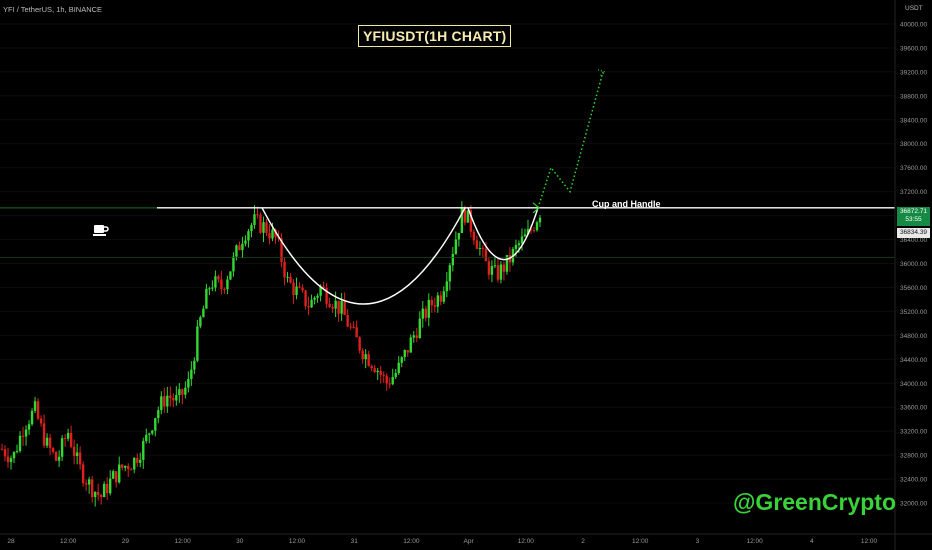 This screenshot has width=932, height=550. What do you see at coordinates (913, 144) in the screenshot?
I see `y-tick-label: 38000.00` at bounding box center [913, 144].